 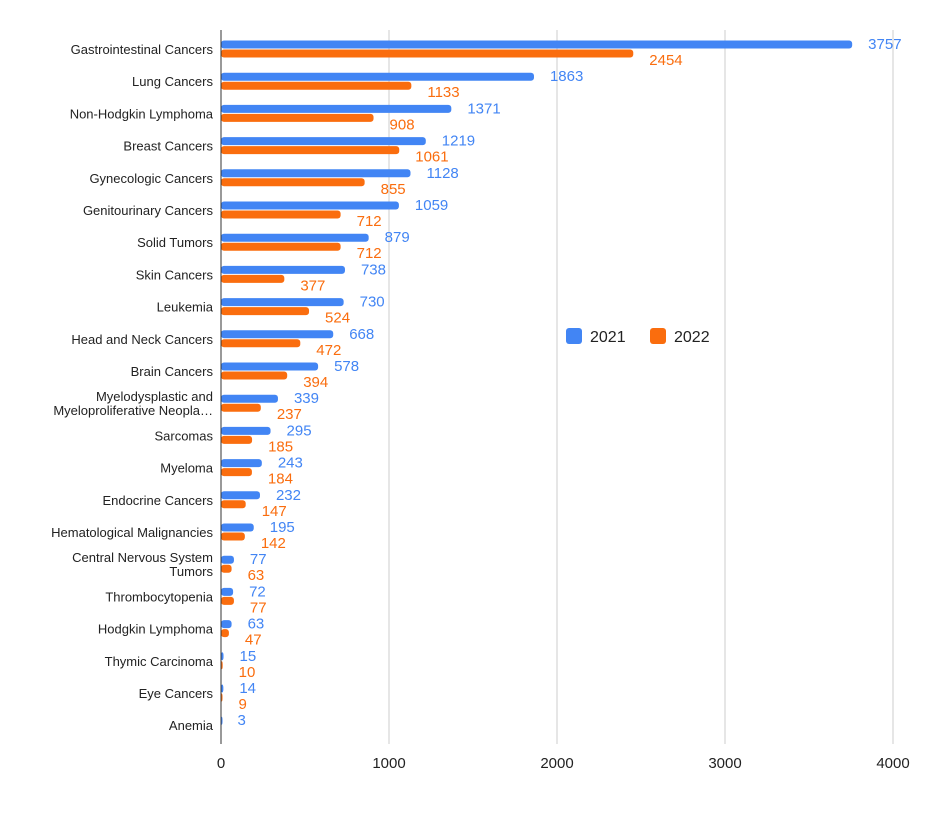 I want to click on data-label: 668, so click(x=361, y=334).